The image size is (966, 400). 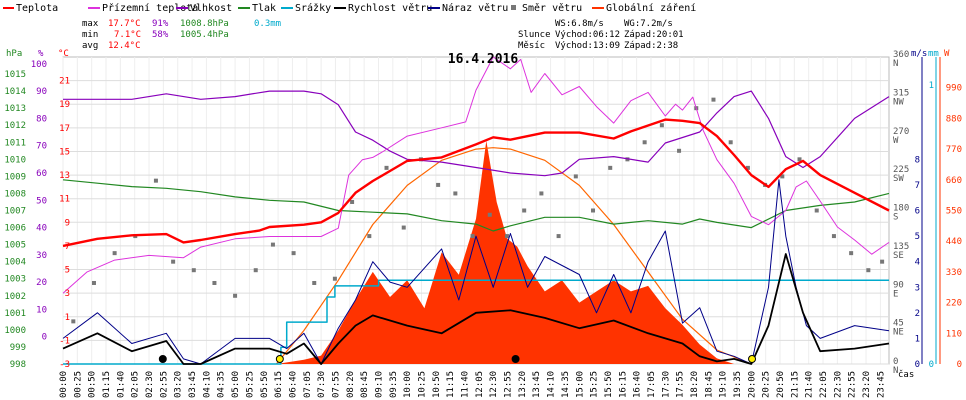 What do you see at coordinates (895, 294) in the screenshot?
I see `dir-label: E` at bounding box center [895, 294].